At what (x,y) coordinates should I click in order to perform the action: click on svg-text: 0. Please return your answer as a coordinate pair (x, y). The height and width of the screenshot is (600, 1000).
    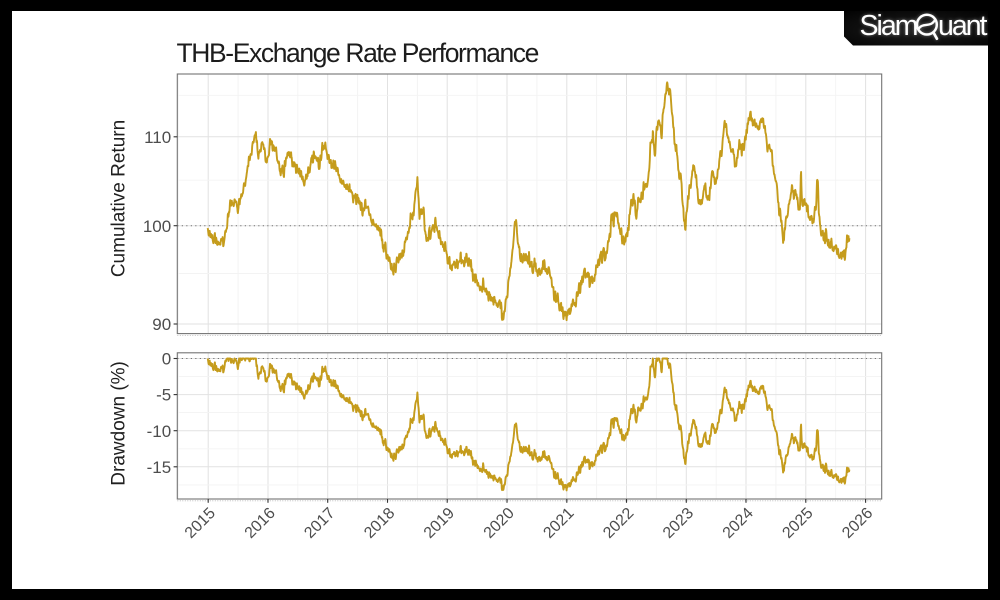
    Looking at the image, I should click on (166, 359).